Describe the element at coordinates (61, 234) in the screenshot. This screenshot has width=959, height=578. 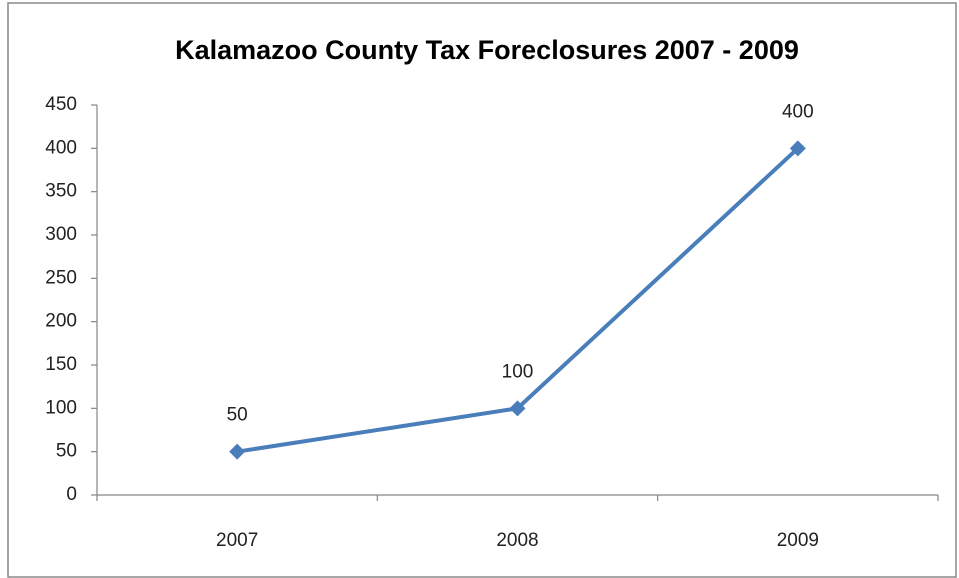
I see `y-tick-label: 300` at that location.